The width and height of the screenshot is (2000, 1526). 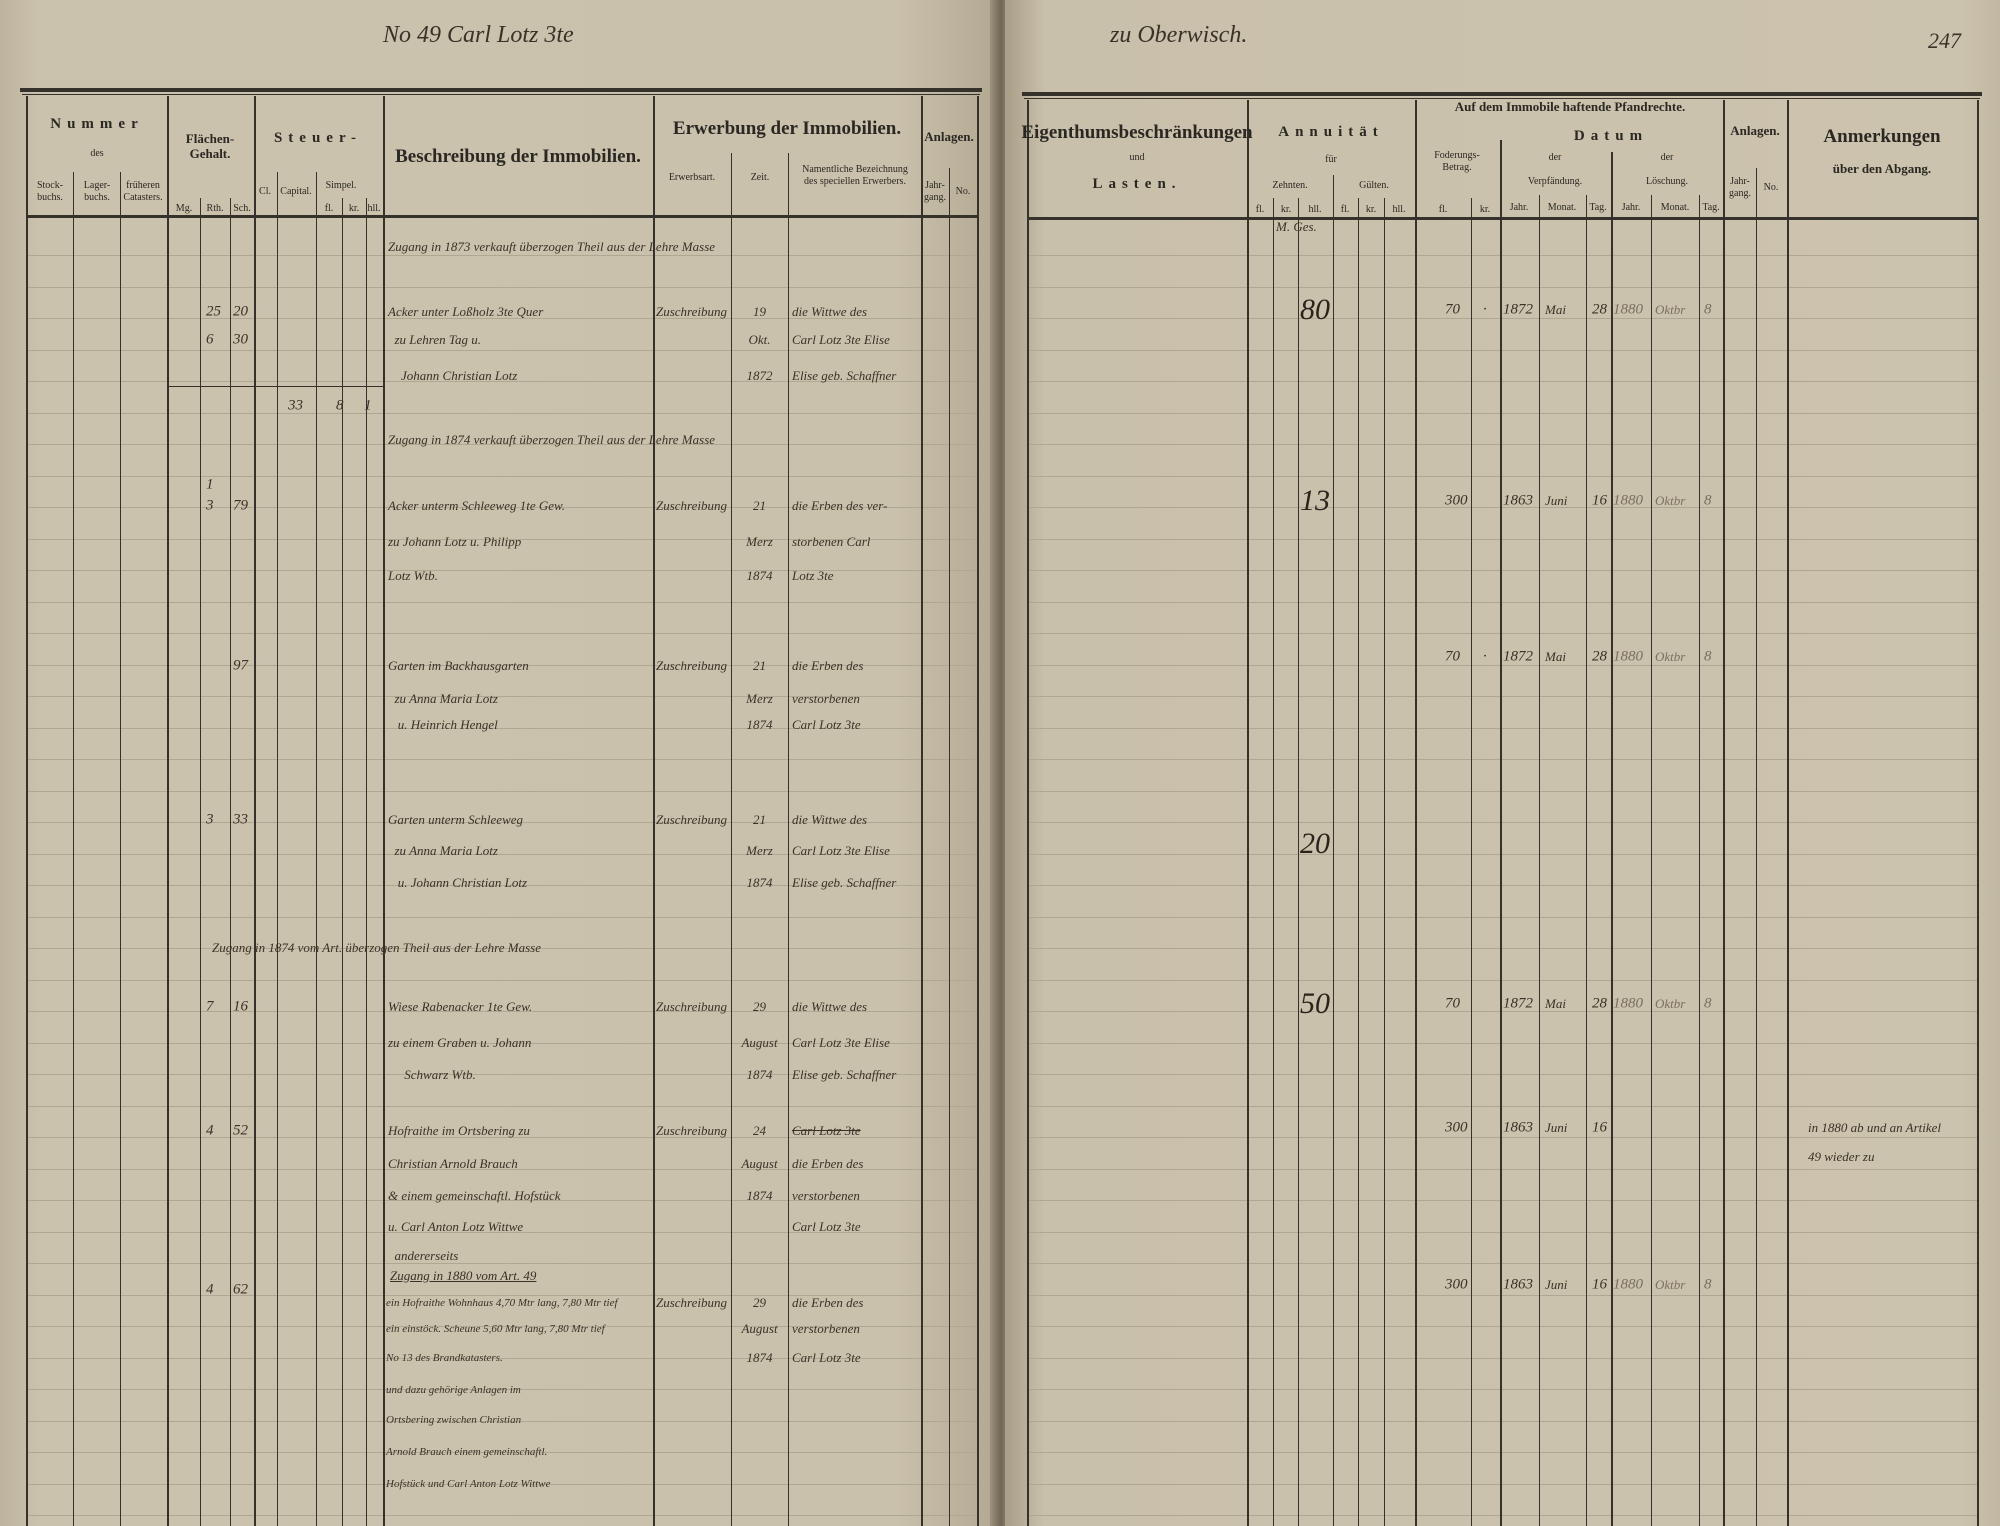 What do you see at coordinates (501, 94) in the screenshot?
I see `row-rule` at bounding box center [501, 94].